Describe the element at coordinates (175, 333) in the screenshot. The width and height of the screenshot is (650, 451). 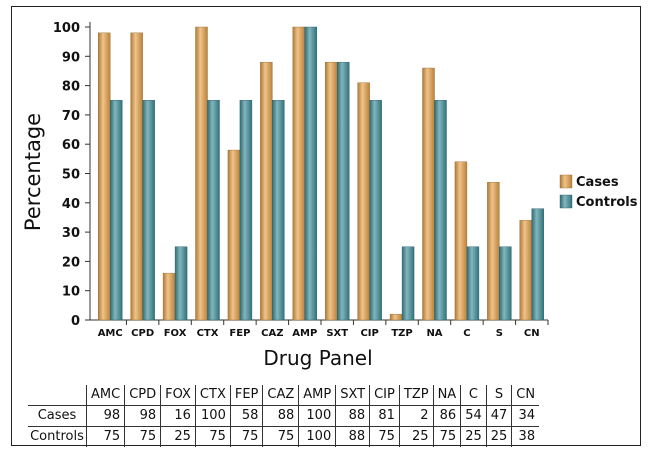
I see `x-tick-label: FOX` at that location.